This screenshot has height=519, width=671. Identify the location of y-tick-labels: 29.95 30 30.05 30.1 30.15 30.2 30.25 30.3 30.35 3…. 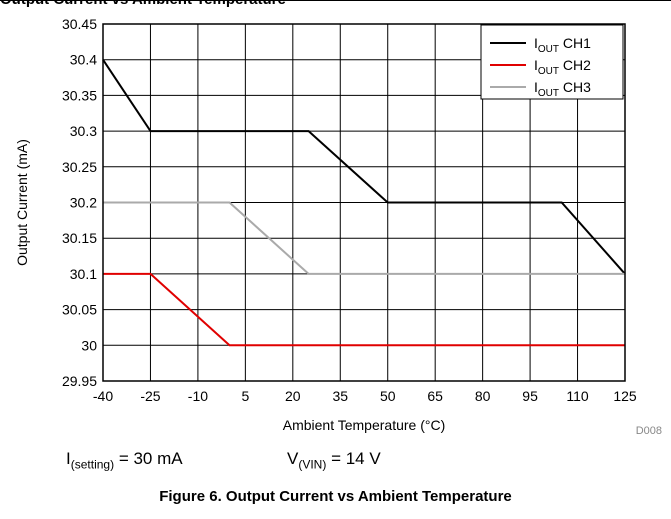
(79, 202).